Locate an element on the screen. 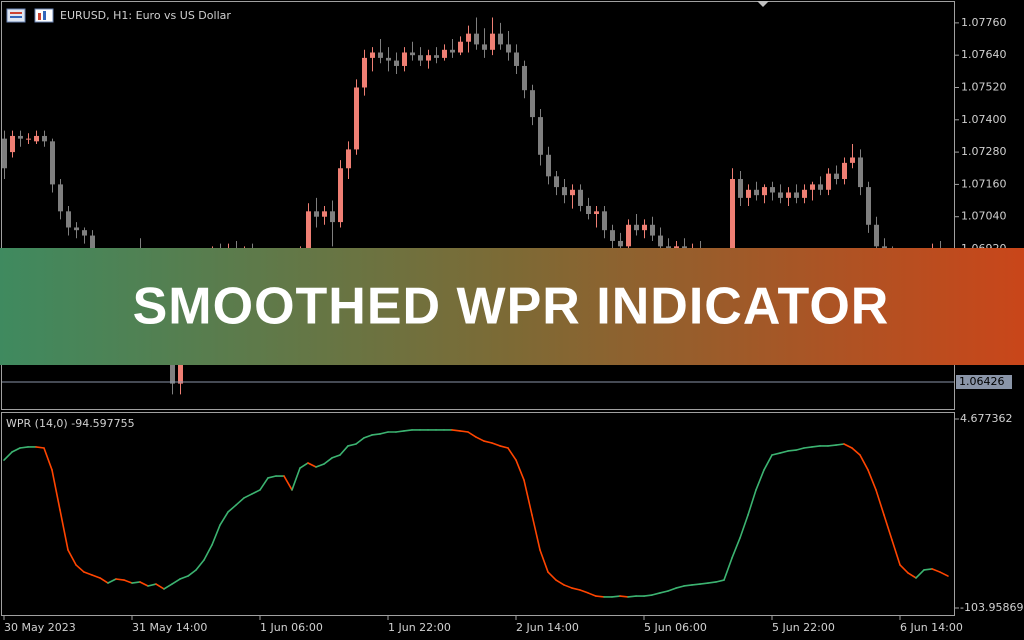 This screenshot has width=1024, height=640. y-tick-label: 1.07280 is located at coordinates (984, 151).